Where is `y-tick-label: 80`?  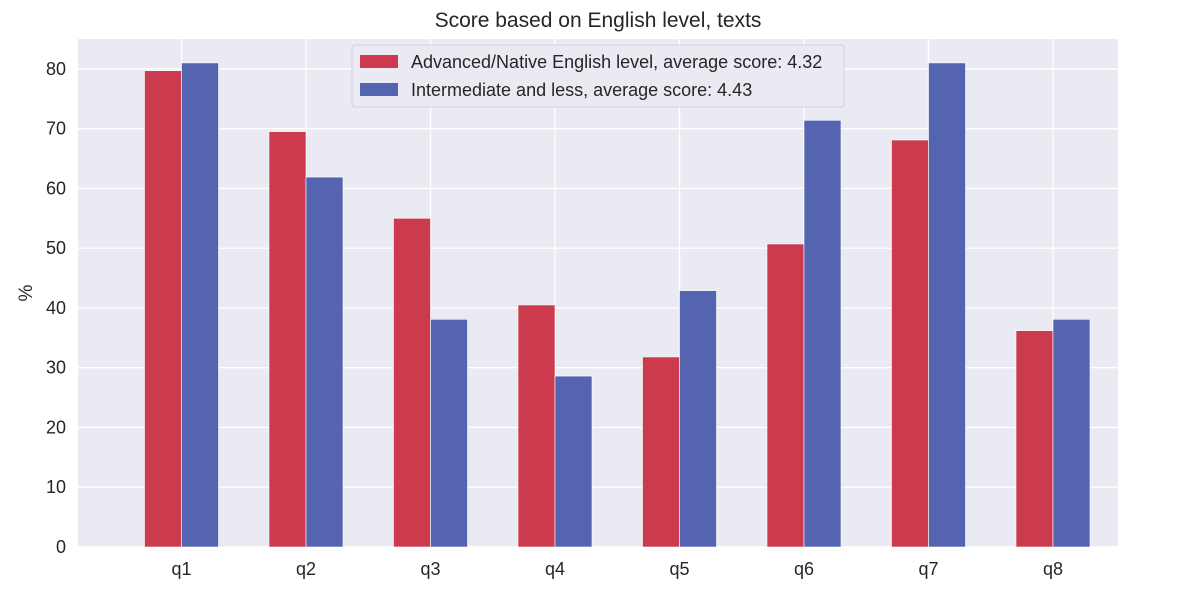 y-tick-label: 80 is located at coordinates (56, 69).